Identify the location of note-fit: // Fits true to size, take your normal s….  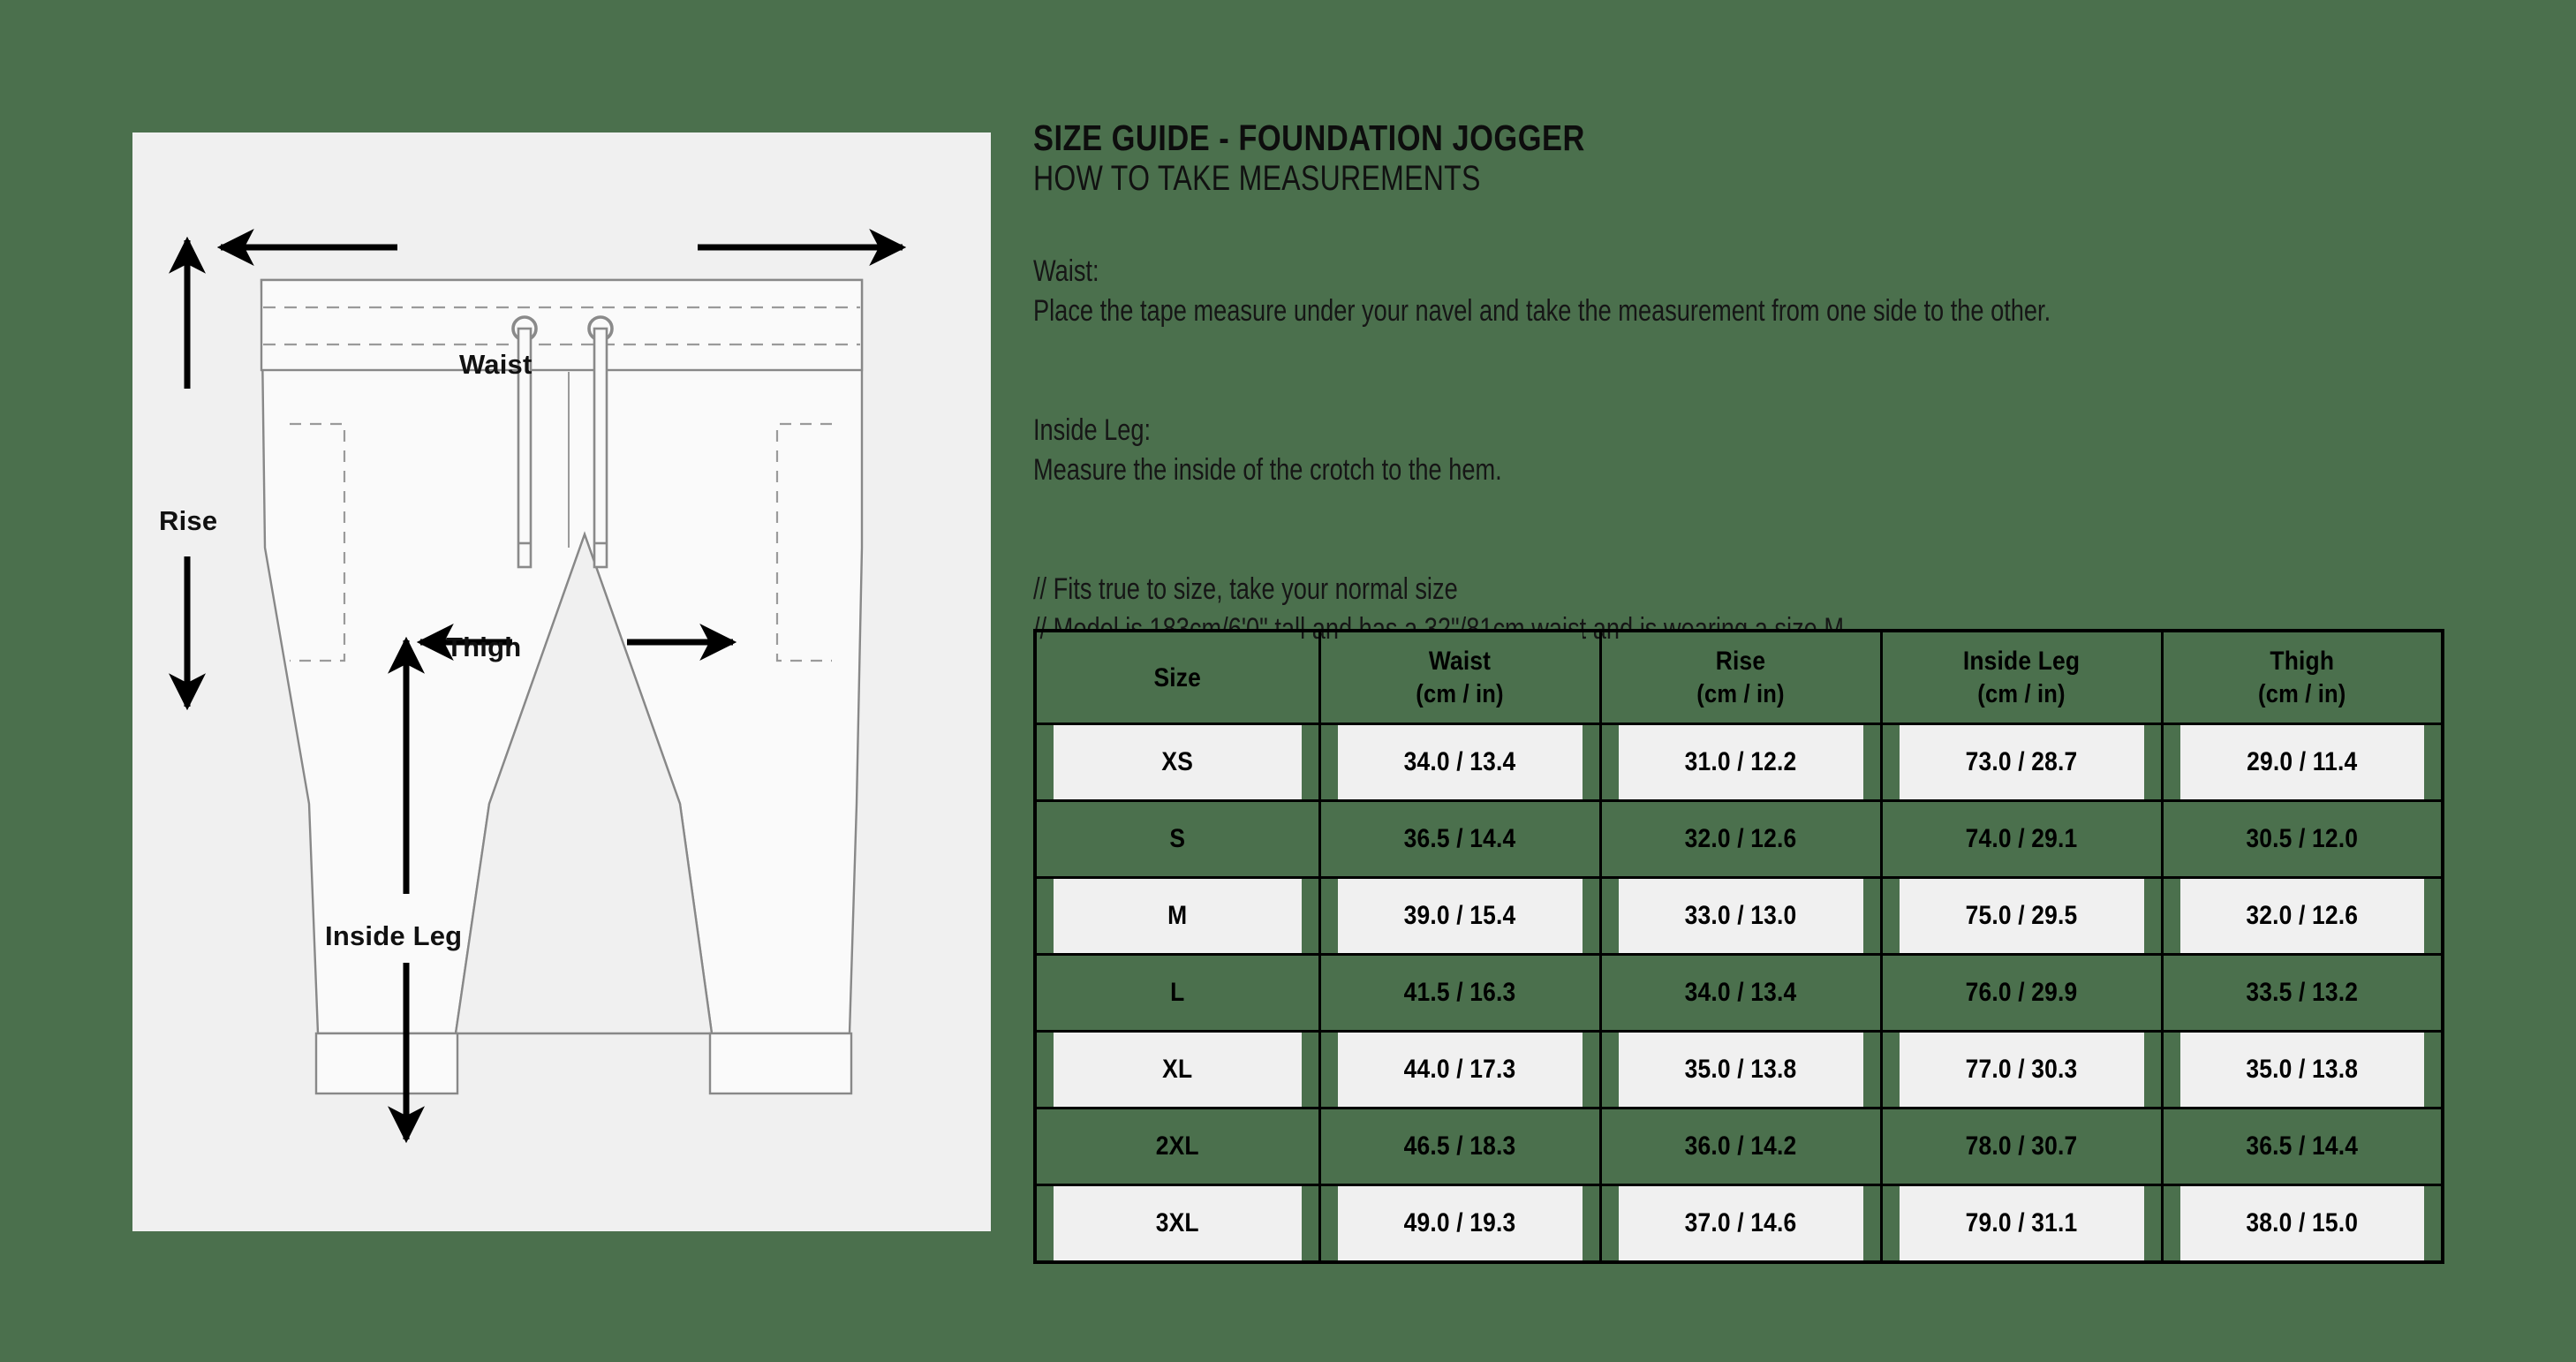
(1245, 589).